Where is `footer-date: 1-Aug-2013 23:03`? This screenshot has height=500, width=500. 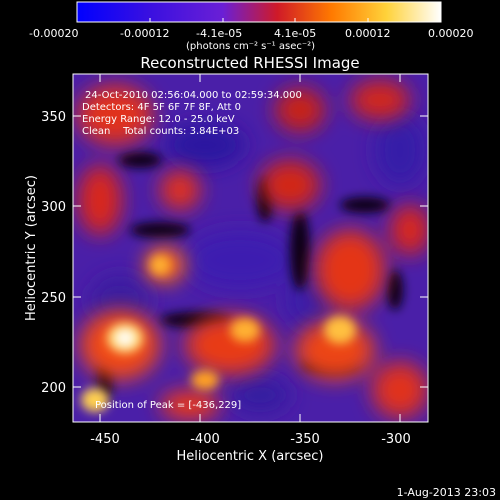 footer-date: 1-Aug-2013 23:03 is located at coordinates (446, 492).